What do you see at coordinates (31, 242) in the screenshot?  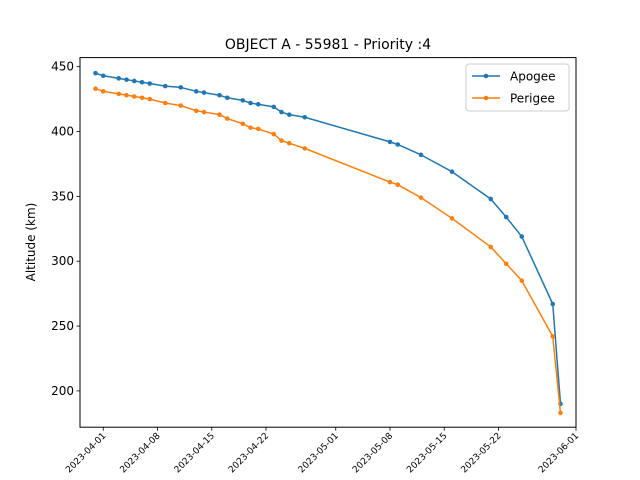 I see `y-axis-label: Altitude (km)` at bounding box center [31, 242].